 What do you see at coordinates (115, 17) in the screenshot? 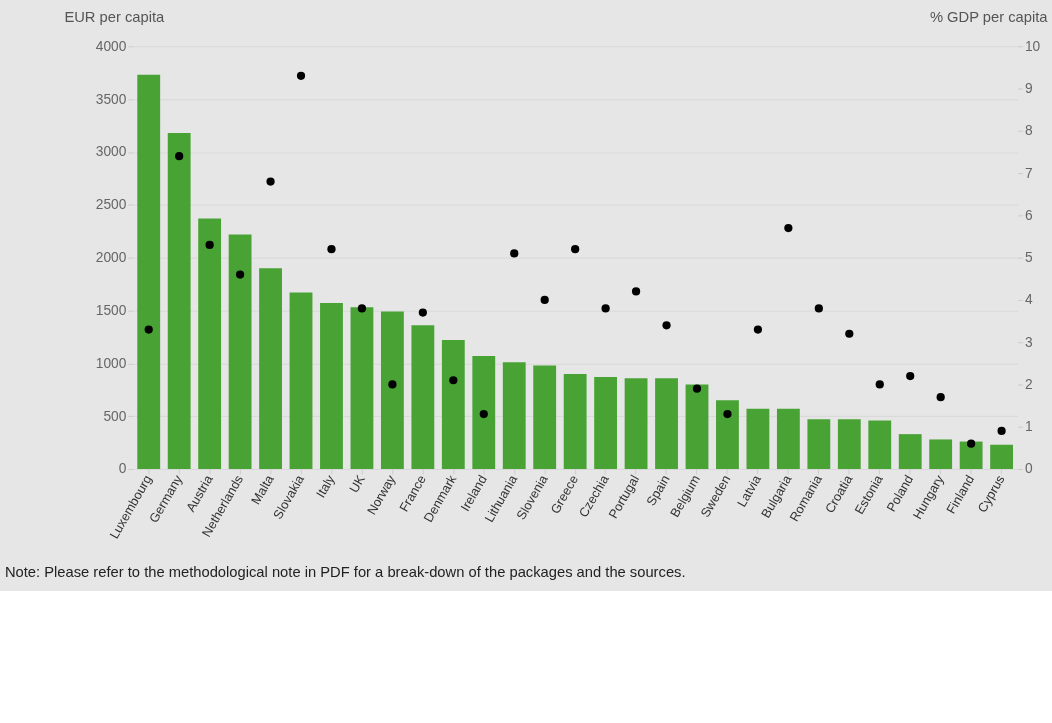
I see `y-axis-title: EUR per capita` at bounding box center [115, 17].